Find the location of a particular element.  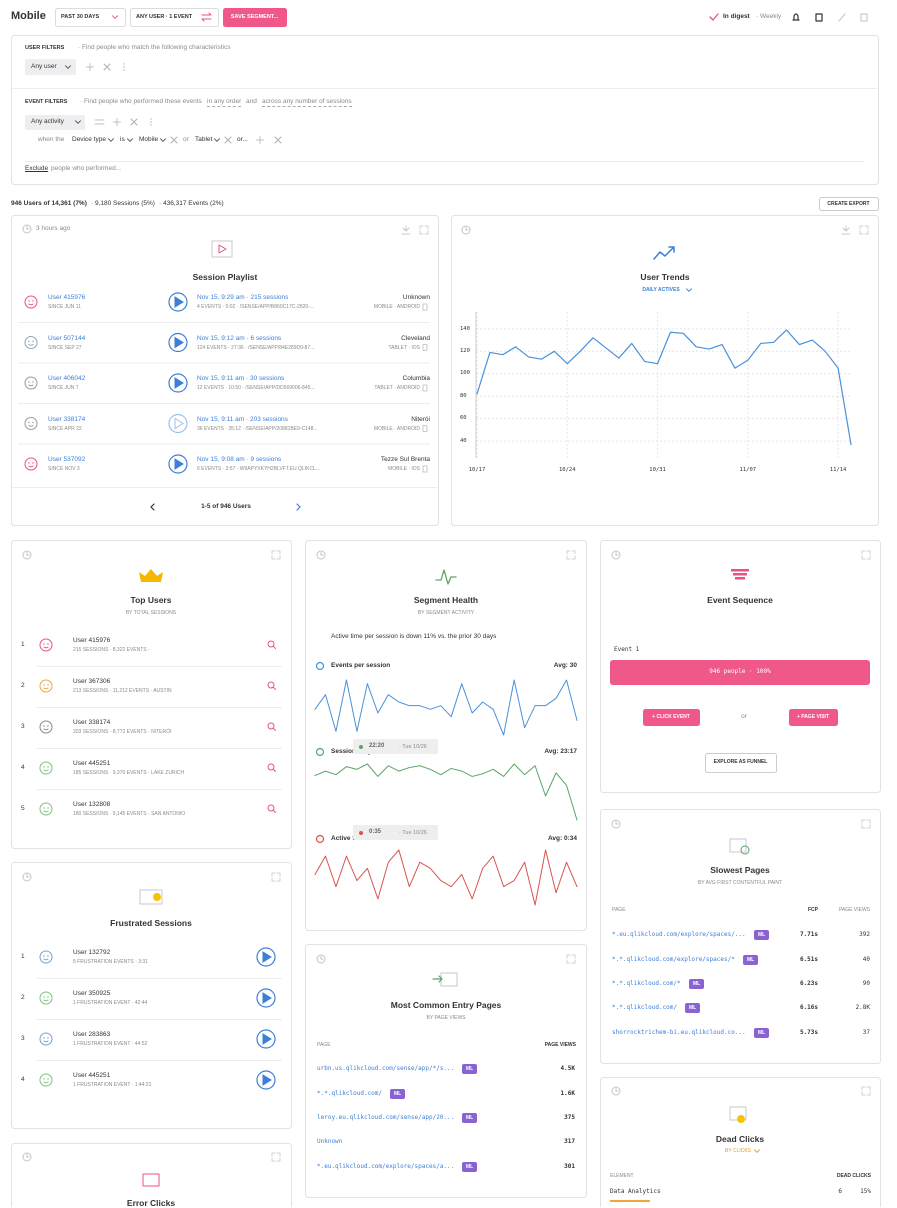

user-name: User 507144 is located at coordinates (67, 338).